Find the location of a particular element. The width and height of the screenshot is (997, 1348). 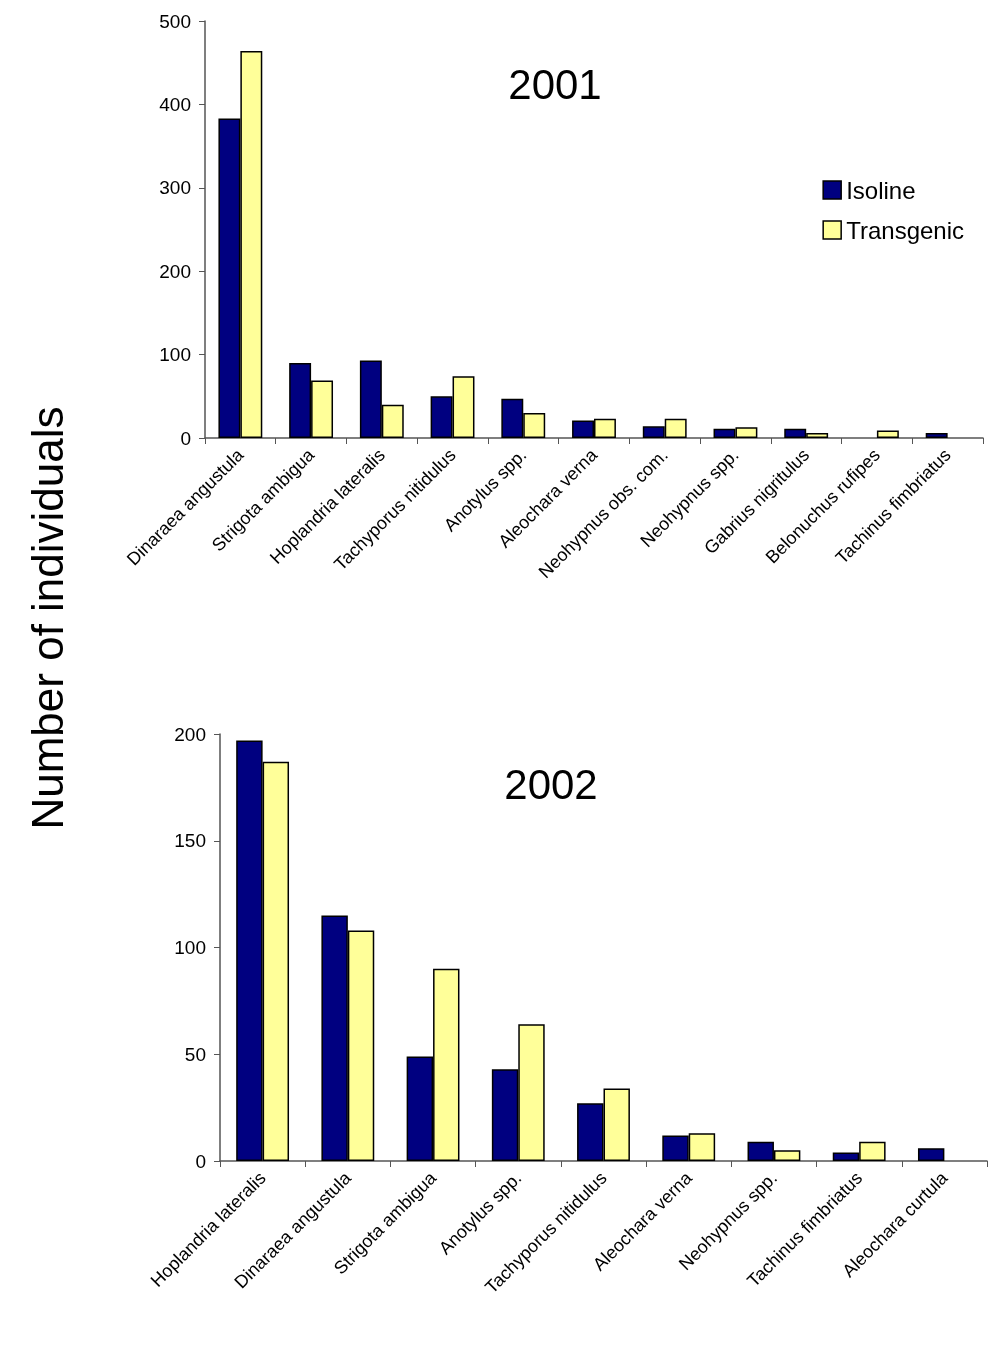

y-axis-title: Number of individuals is located at coordinates (48, 618).